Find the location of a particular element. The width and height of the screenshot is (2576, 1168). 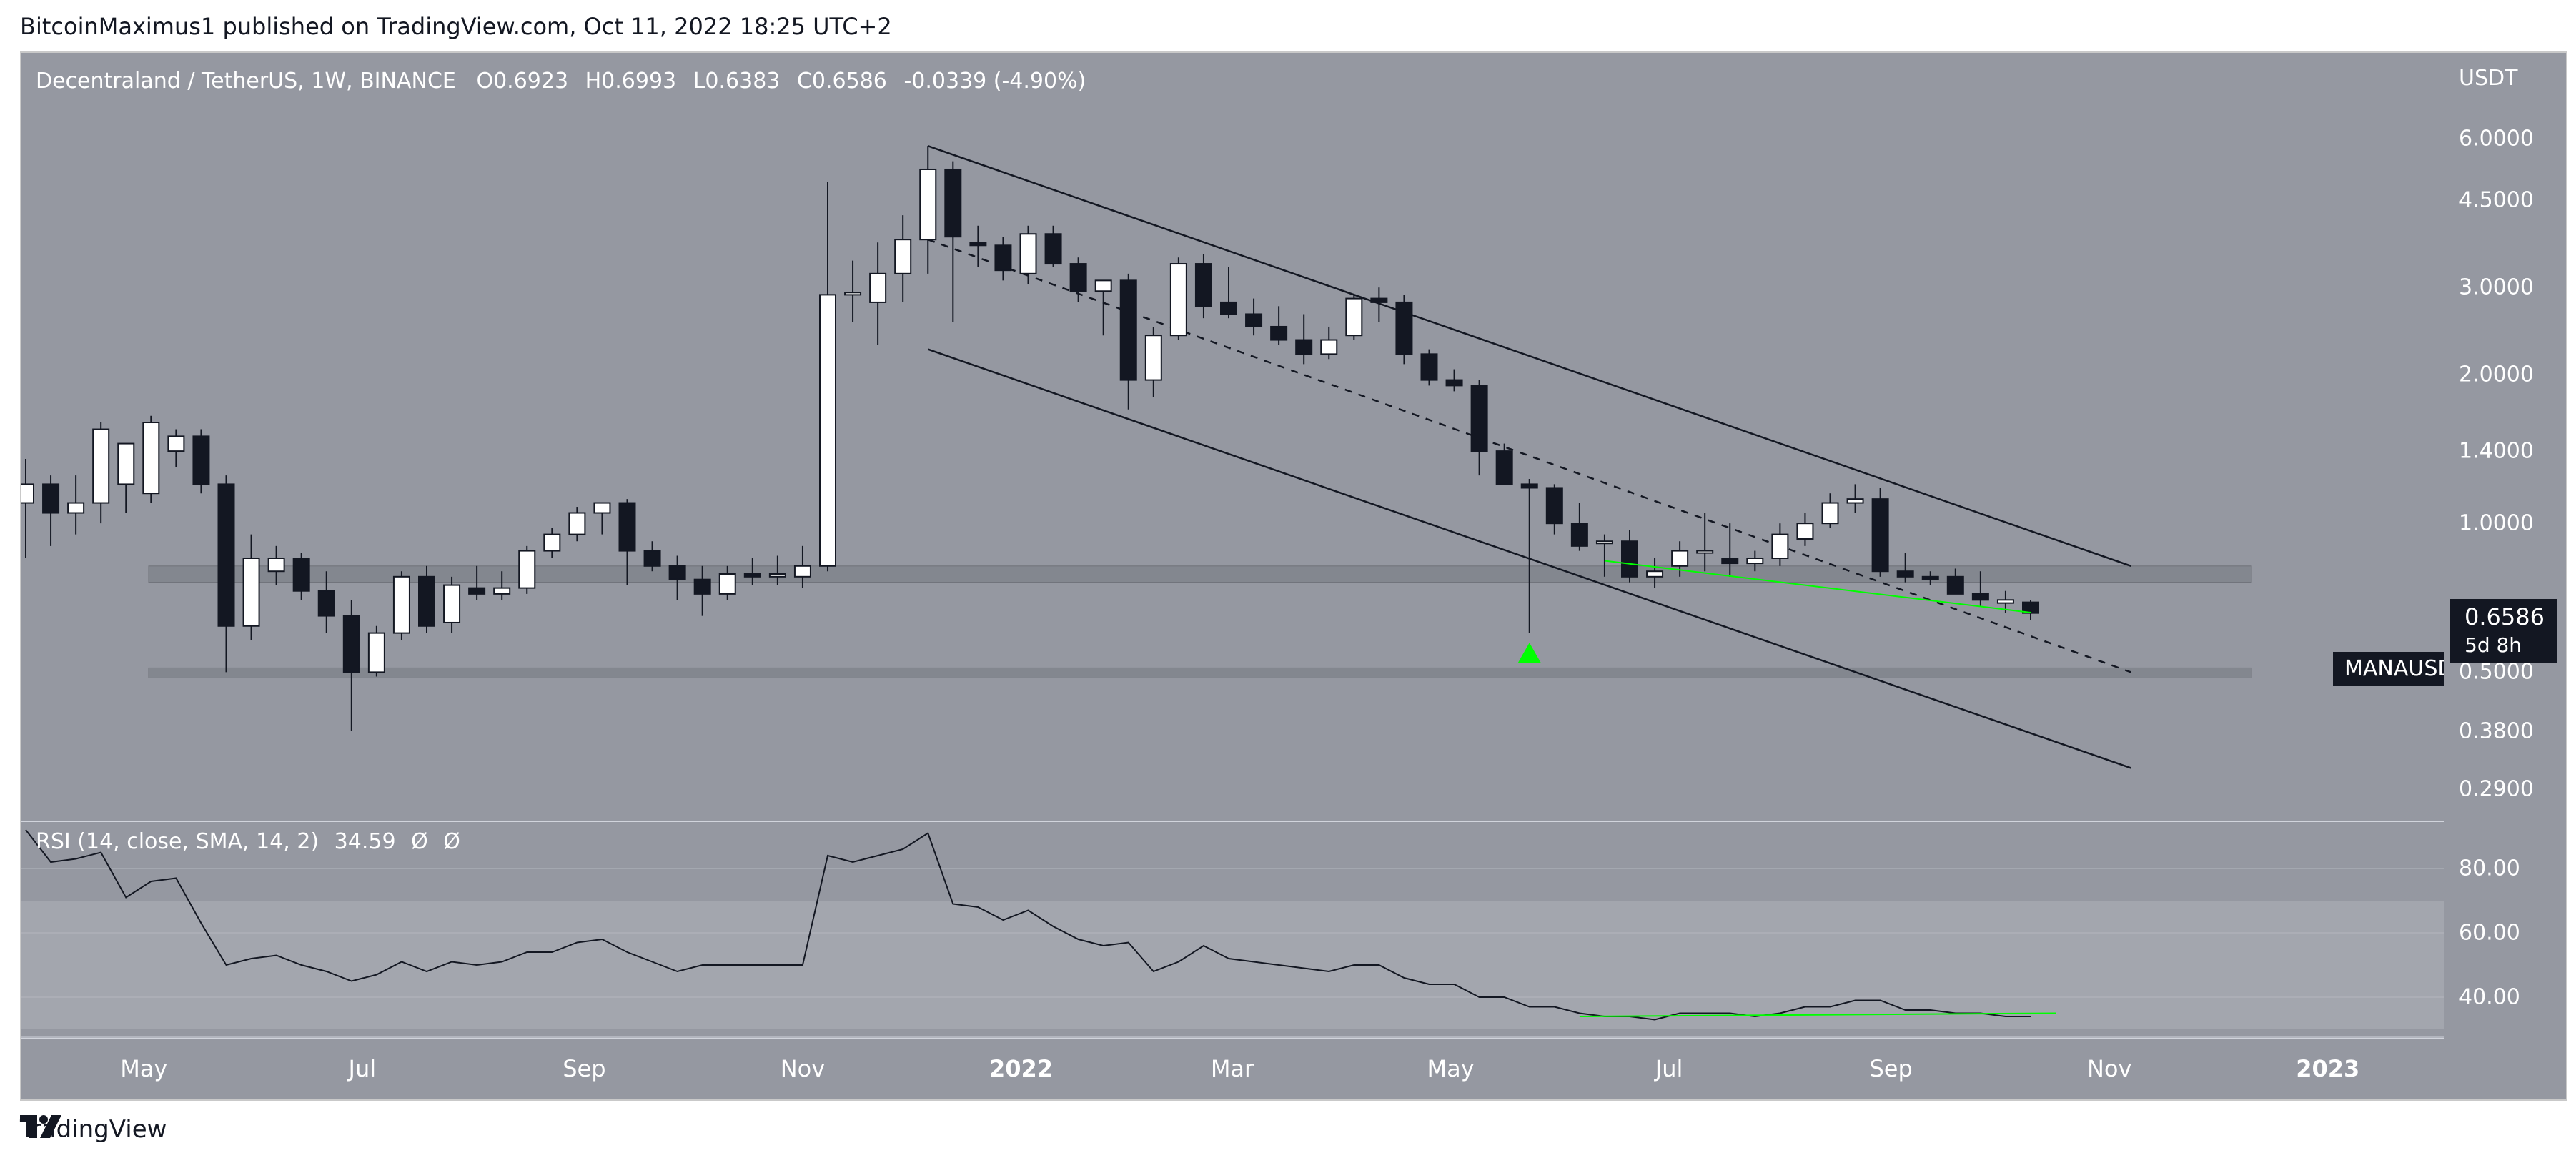

time-axis-label: 2022 is located at coordinates (1021, 1068).